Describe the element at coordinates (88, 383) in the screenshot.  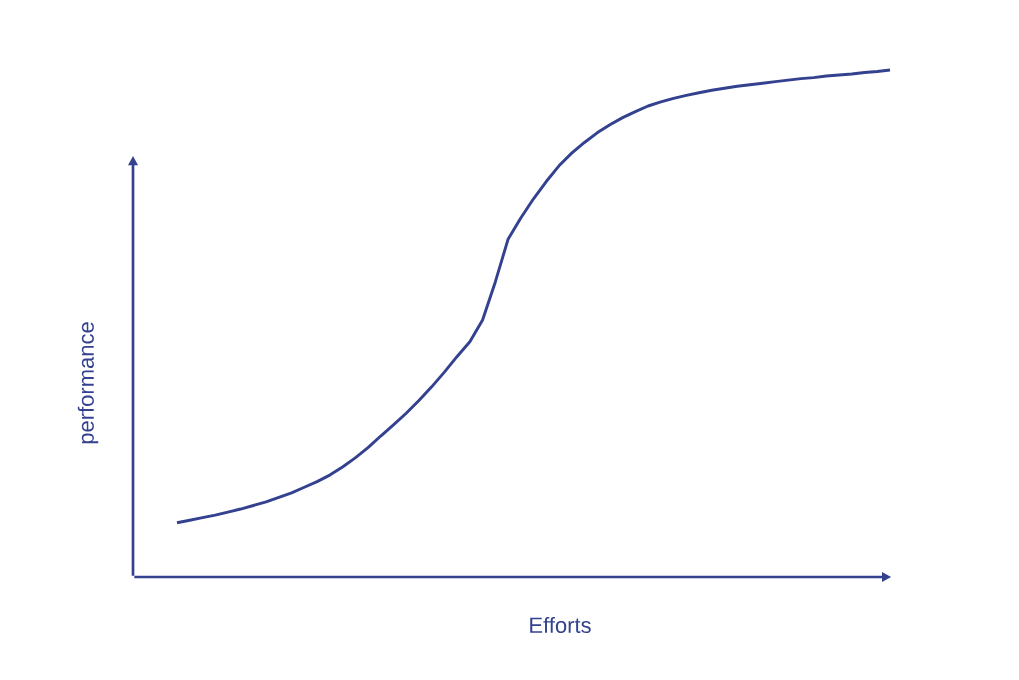
I see `y-axis-title: performance` at that location.